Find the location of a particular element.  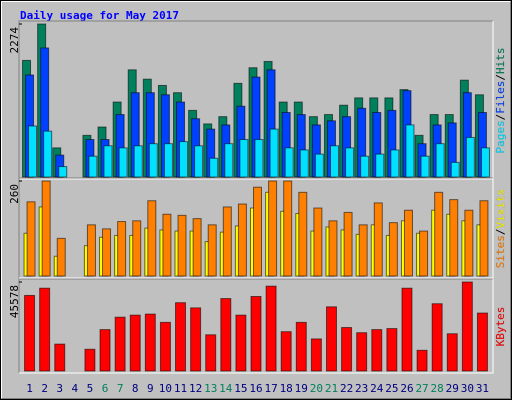

x-tick-label: 4 is located at coordinates (75, 388).